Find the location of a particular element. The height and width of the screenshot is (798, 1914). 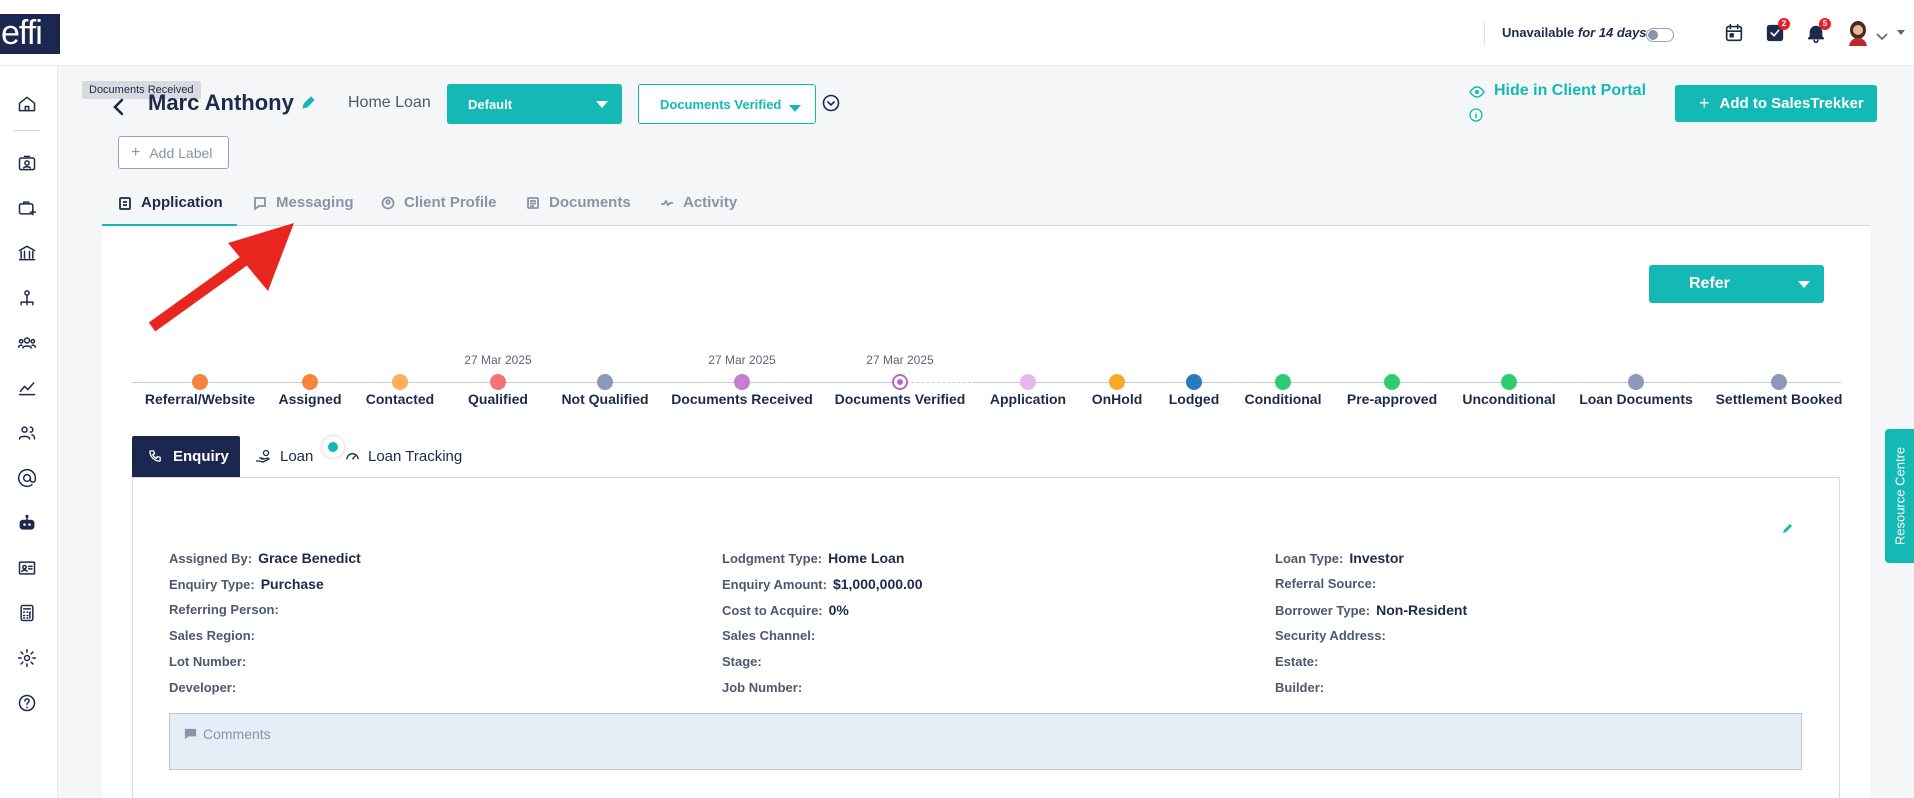

team-icon is located at coordinates (27, 343).